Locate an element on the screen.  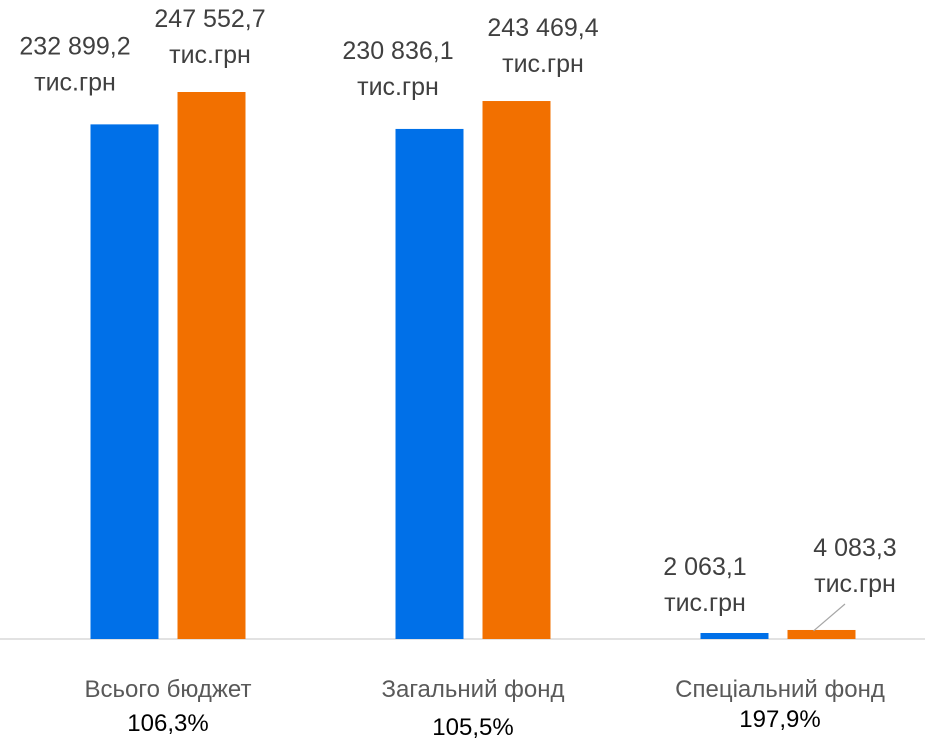
data-label-value: 2 063,1 is located at coordinates (704, 567).